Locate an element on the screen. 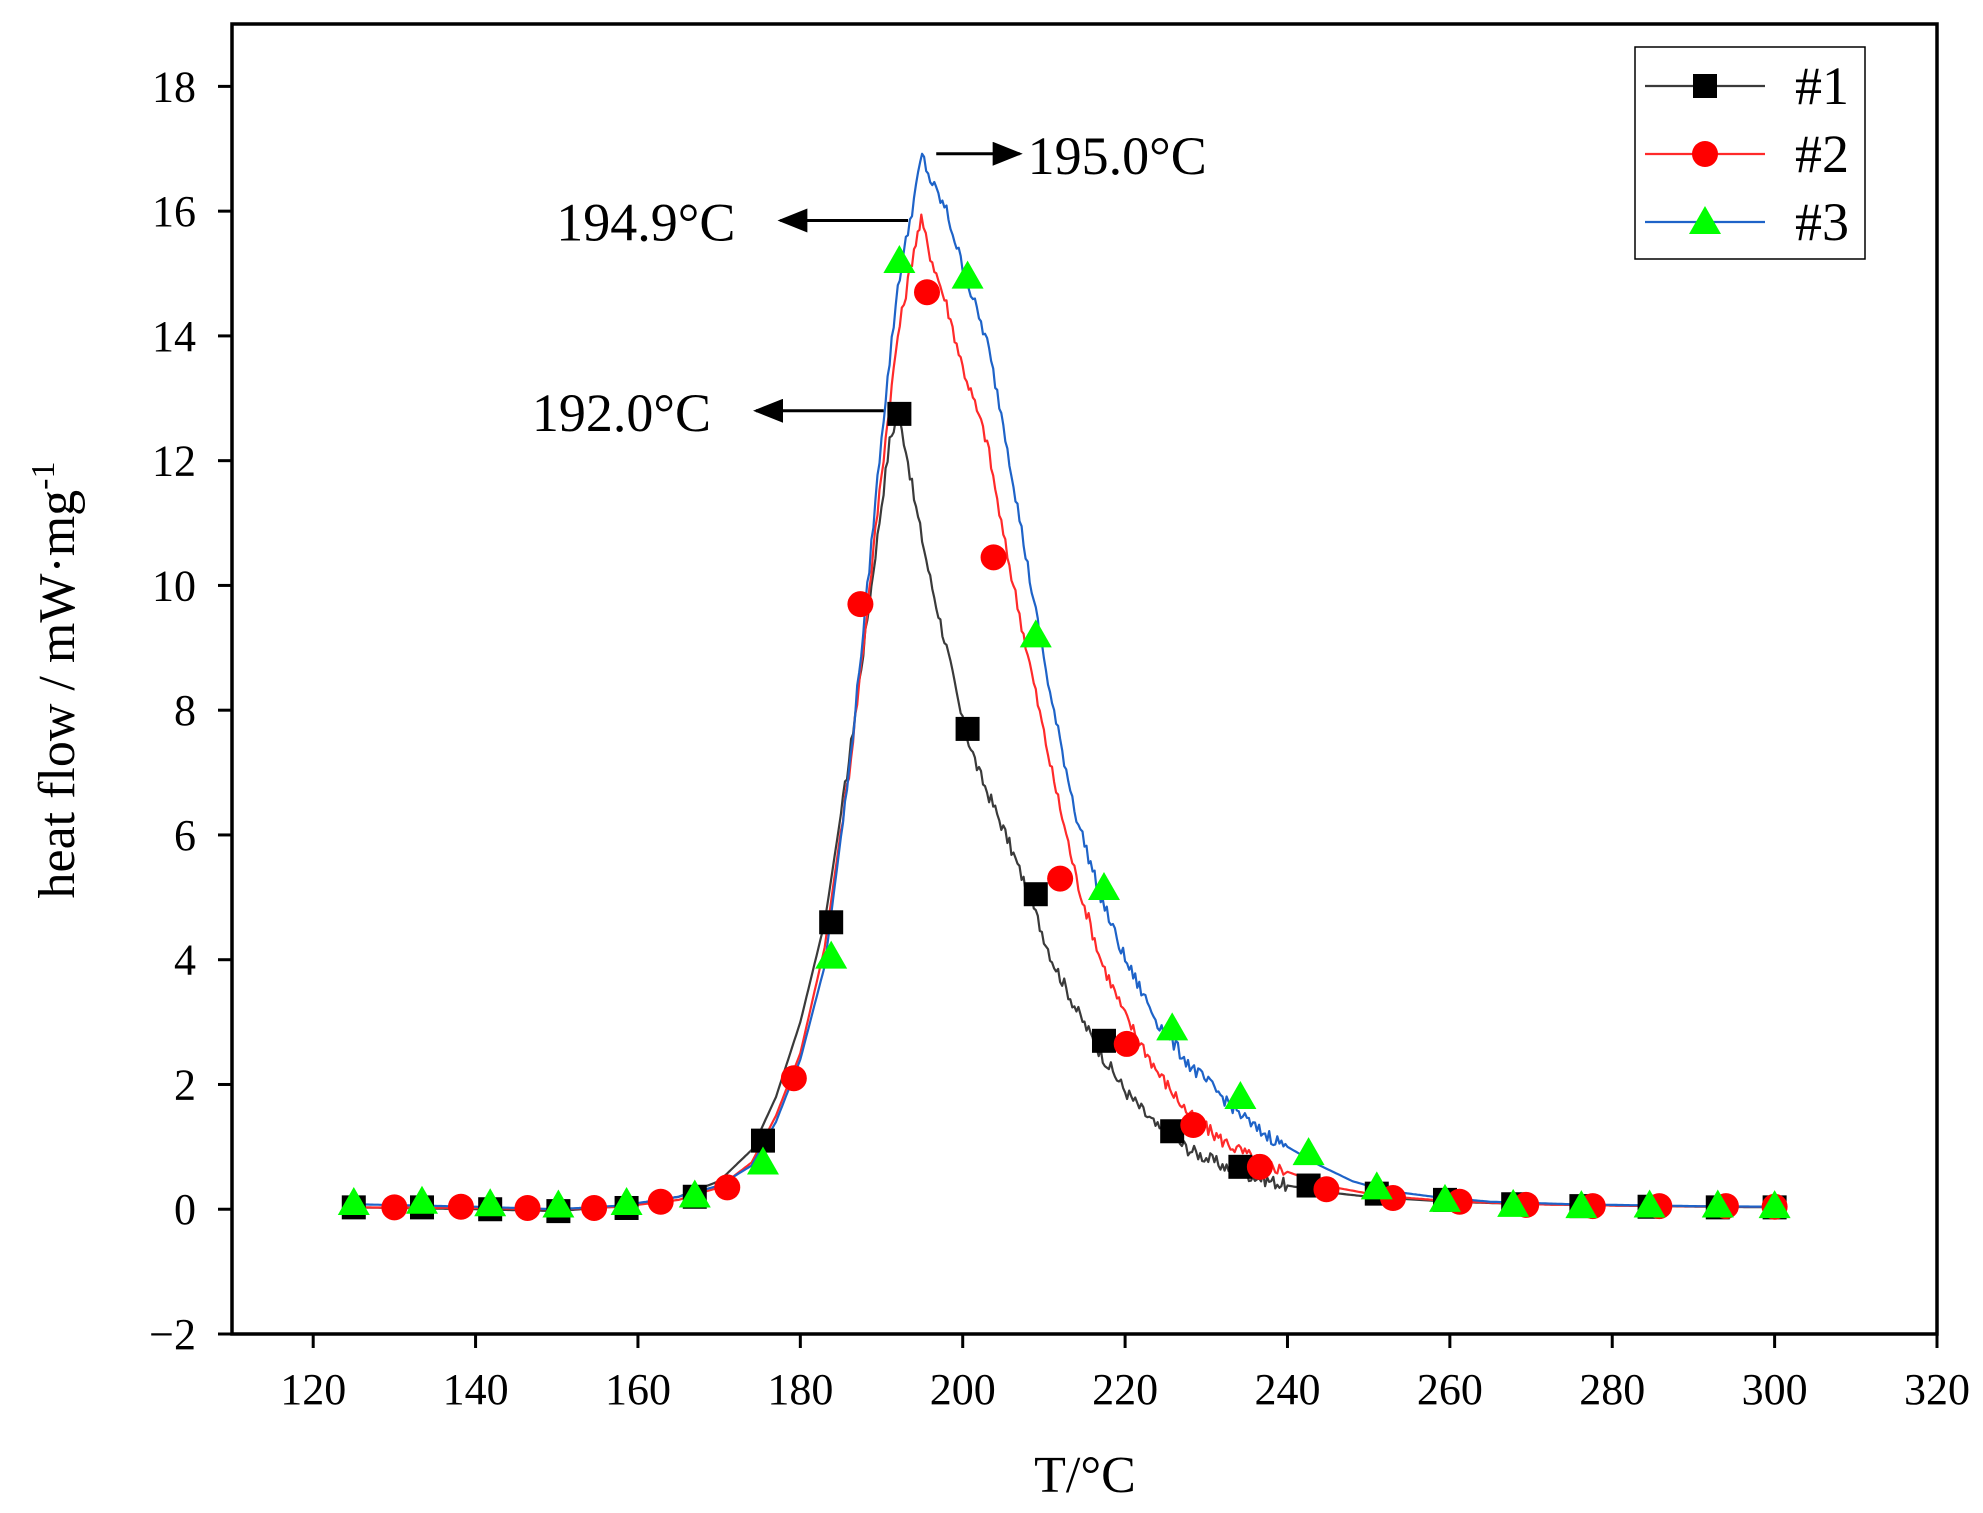 The image size is (1983, 1513). x-tick-label: 160 is located at coordinates (638, 1389).